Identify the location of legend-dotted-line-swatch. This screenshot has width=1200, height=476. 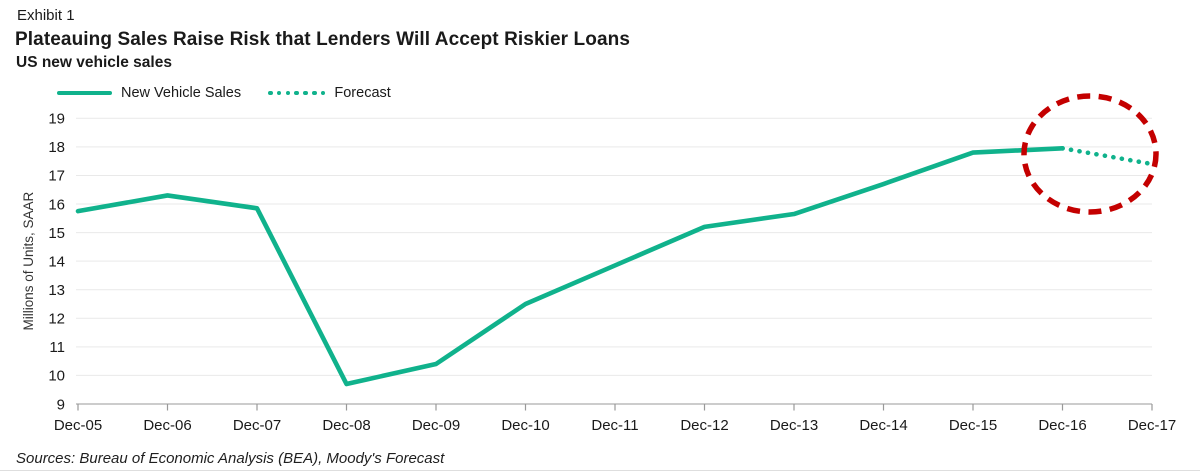
(297, 93).